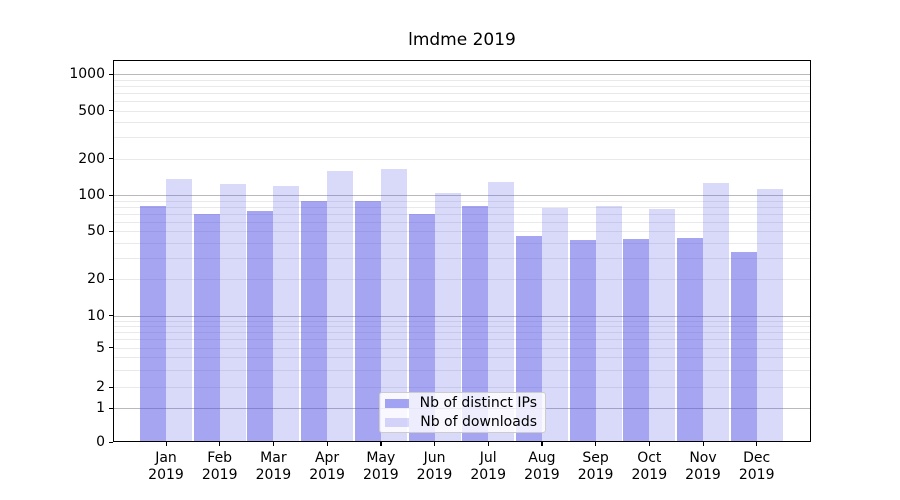  What do you see at coordinates (100, 347) in the screenshot?
I see `y-tick-label-5: 5` at bounding box center [100, 347].